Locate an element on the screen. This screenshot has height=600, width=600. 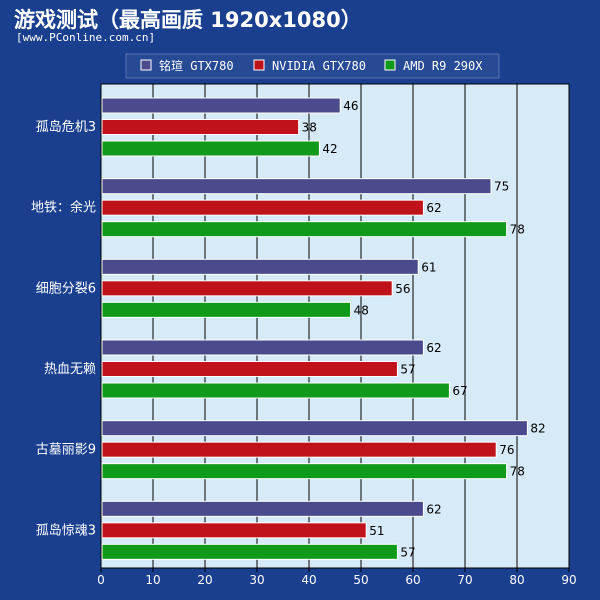
source-label: [www.PConline.com.cn] is located at coordinates (86, 37).